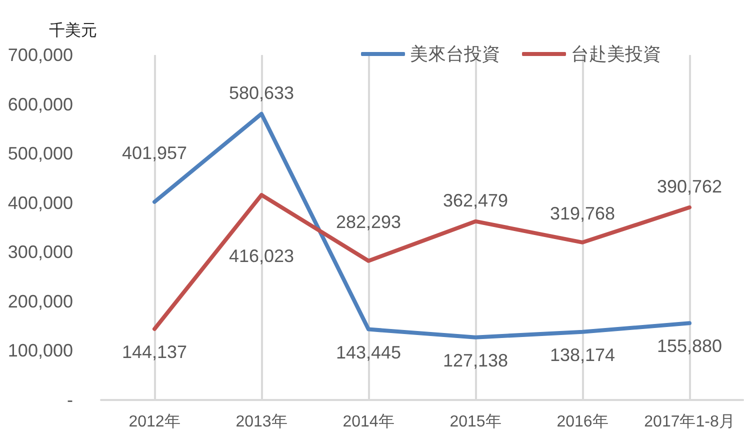 This screenshot has width=744, height=440. I want to click on x-tick-label: 2015年, so click(476, 422).